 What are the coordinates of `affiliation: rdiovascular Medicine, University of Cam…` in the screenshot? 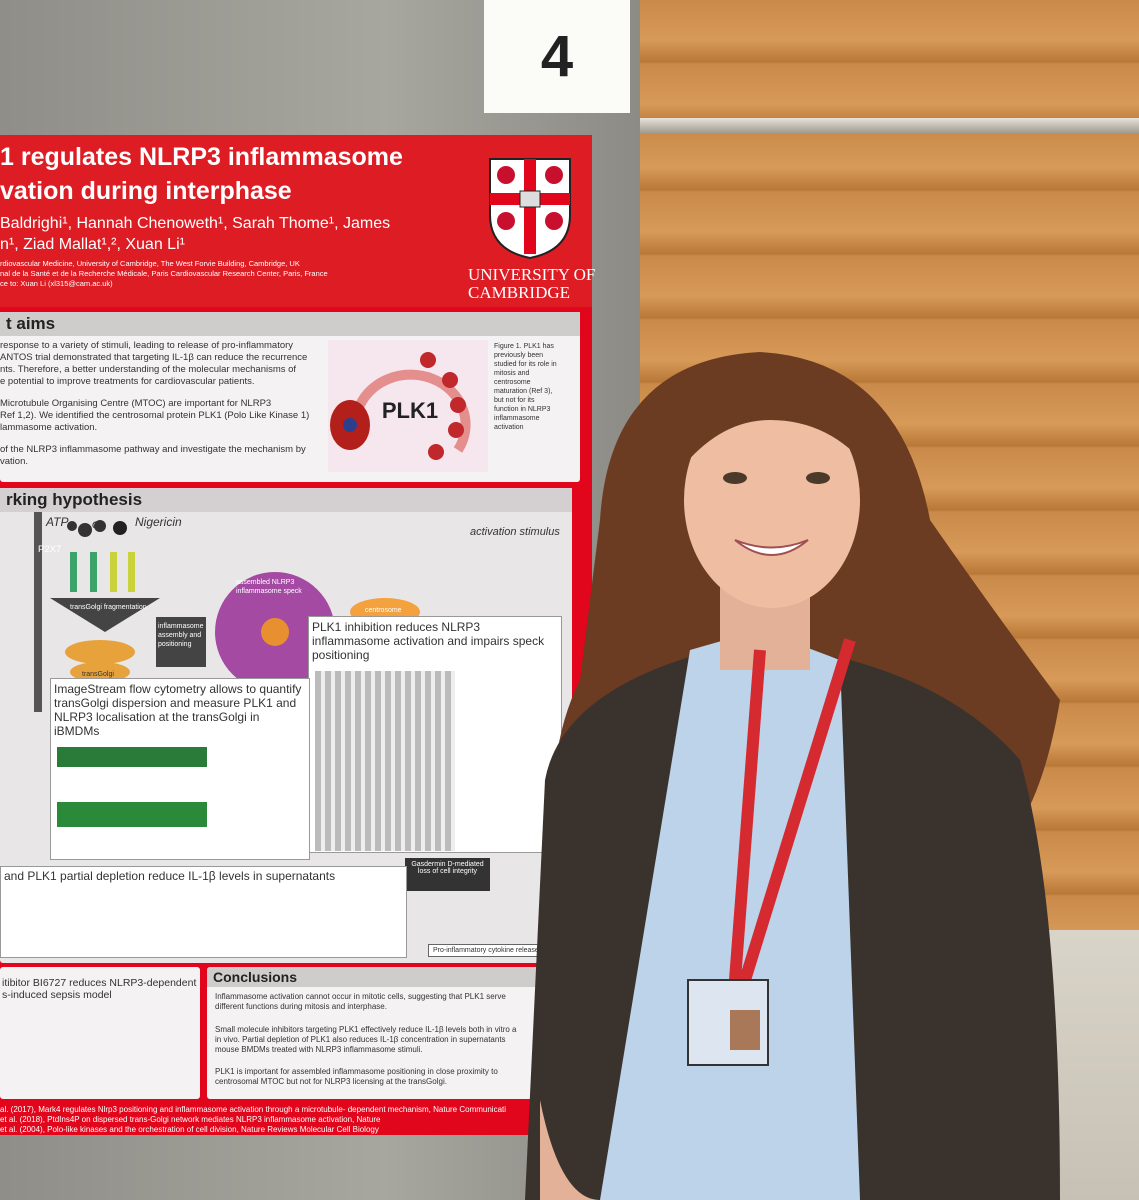 It's located at (150, 263).